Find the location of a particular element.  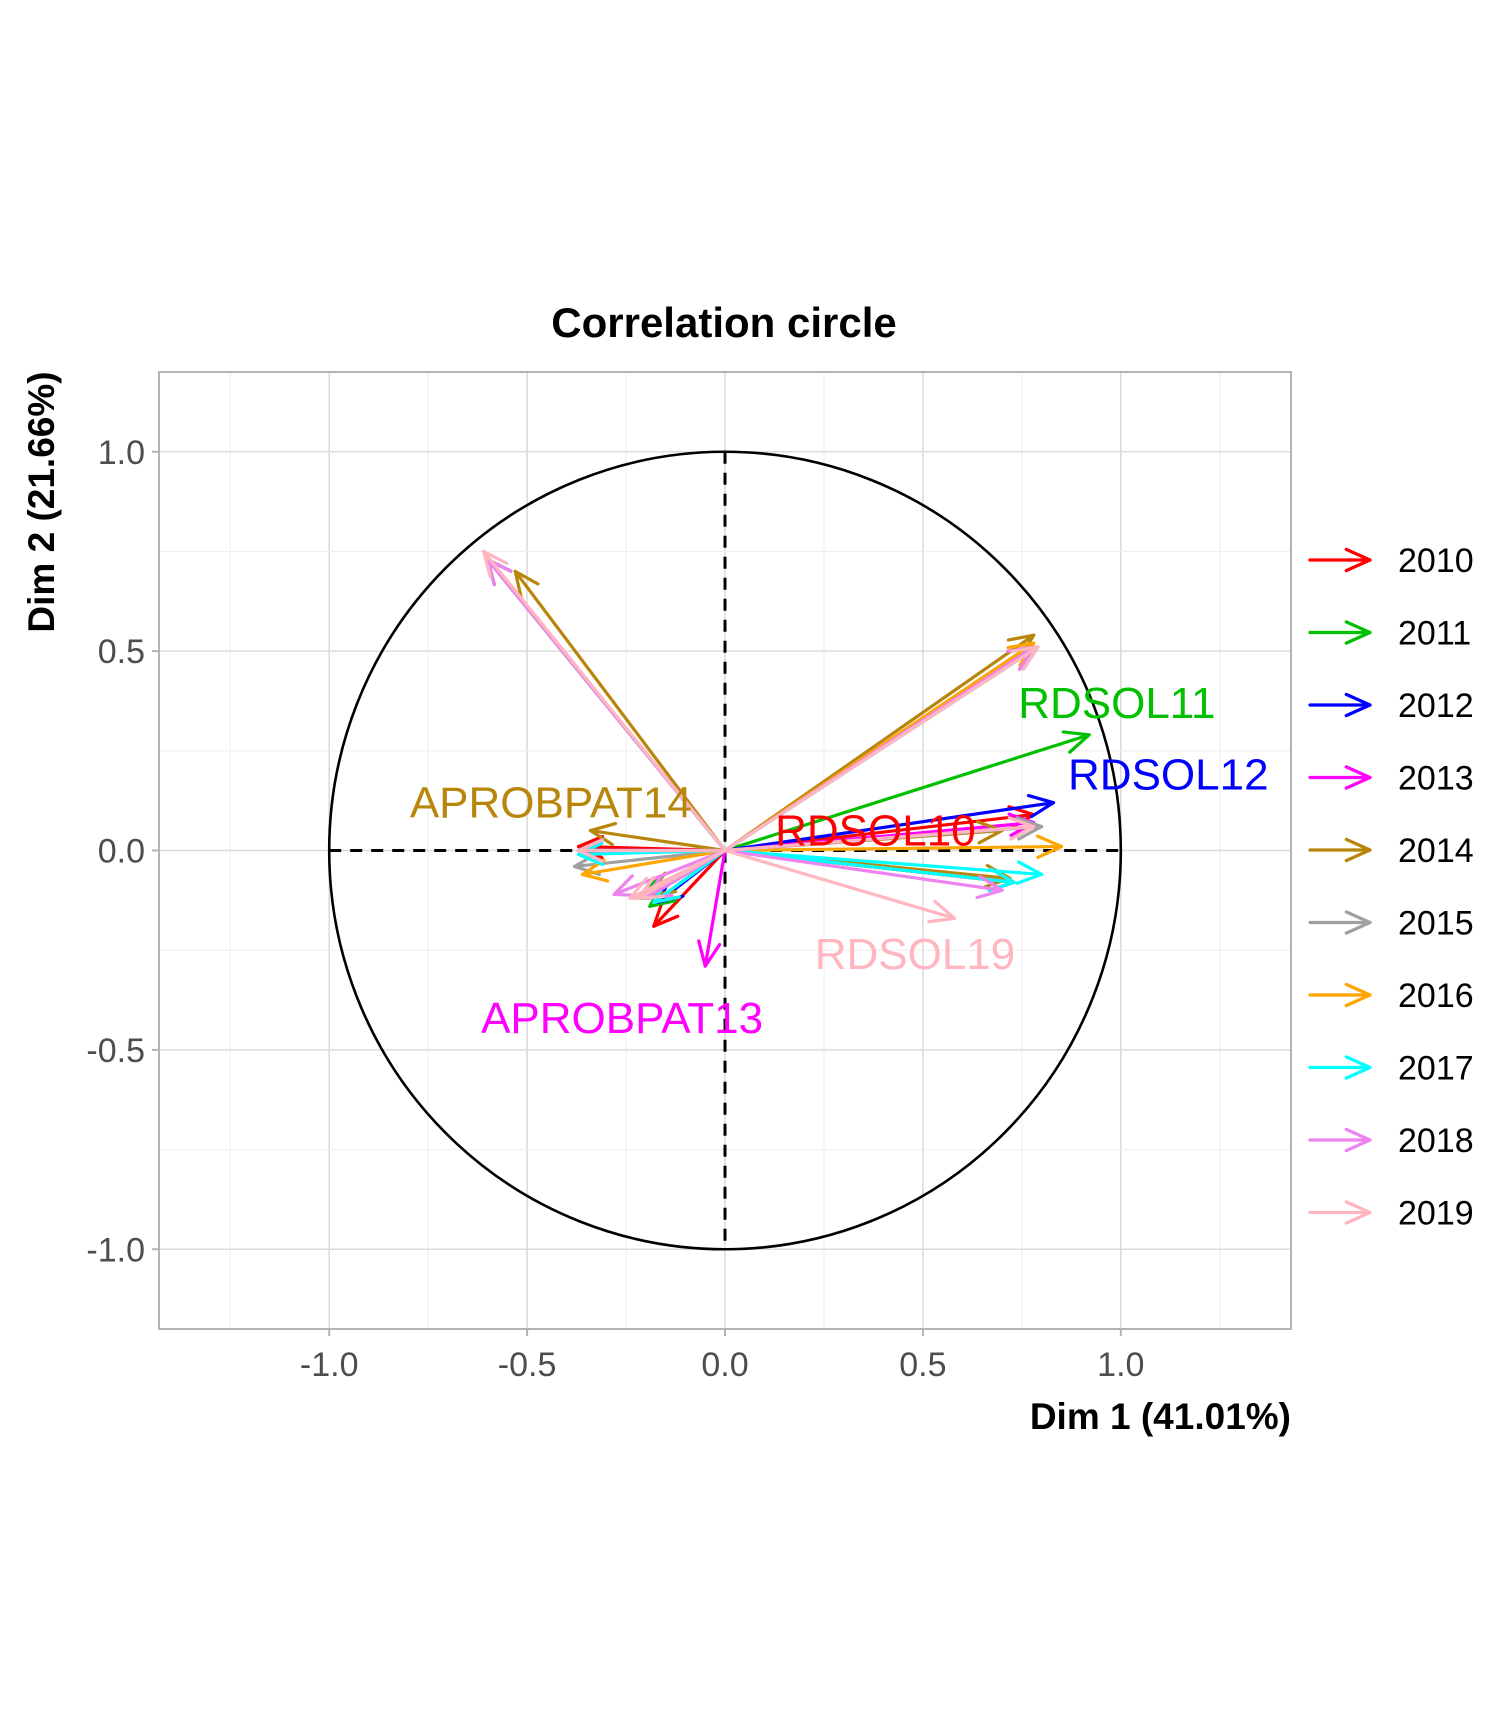

y-tick-label: 0.0 is located at coordinates (121, 852).